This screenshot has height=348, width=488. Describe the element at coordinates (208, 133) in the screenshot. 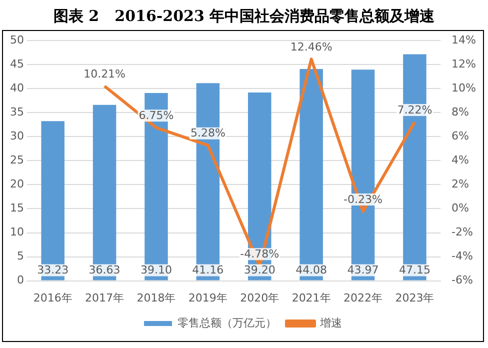

I see `data-label: 5.28%` at that location.